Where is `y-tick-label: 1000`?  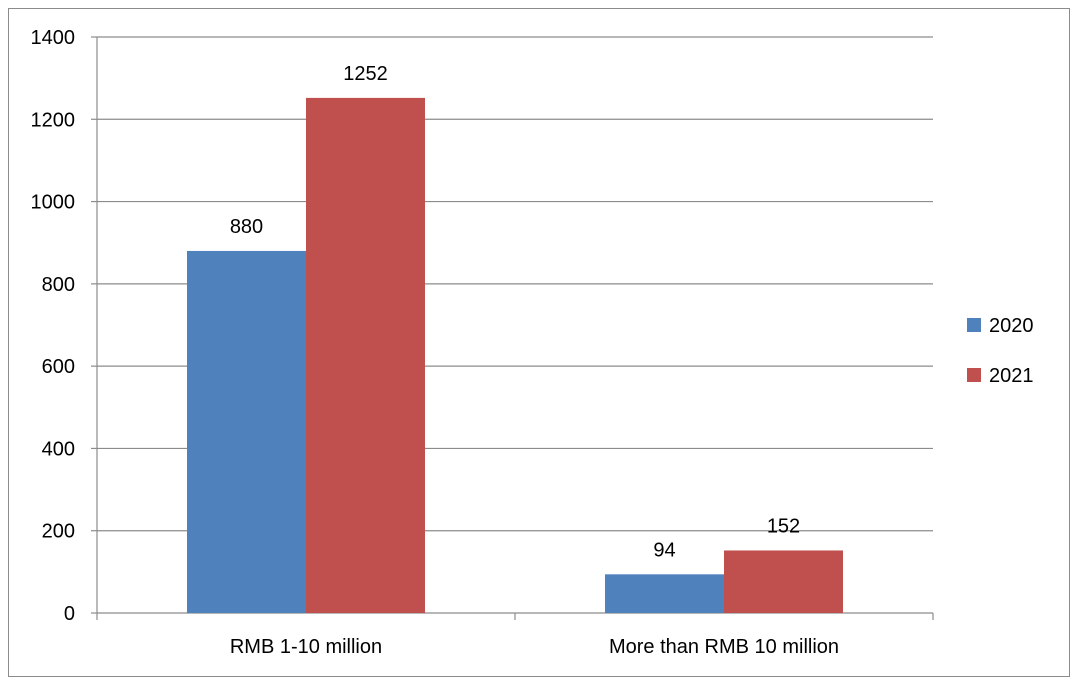 y-tick-label: 1000 is located at coordinates (53, 203).